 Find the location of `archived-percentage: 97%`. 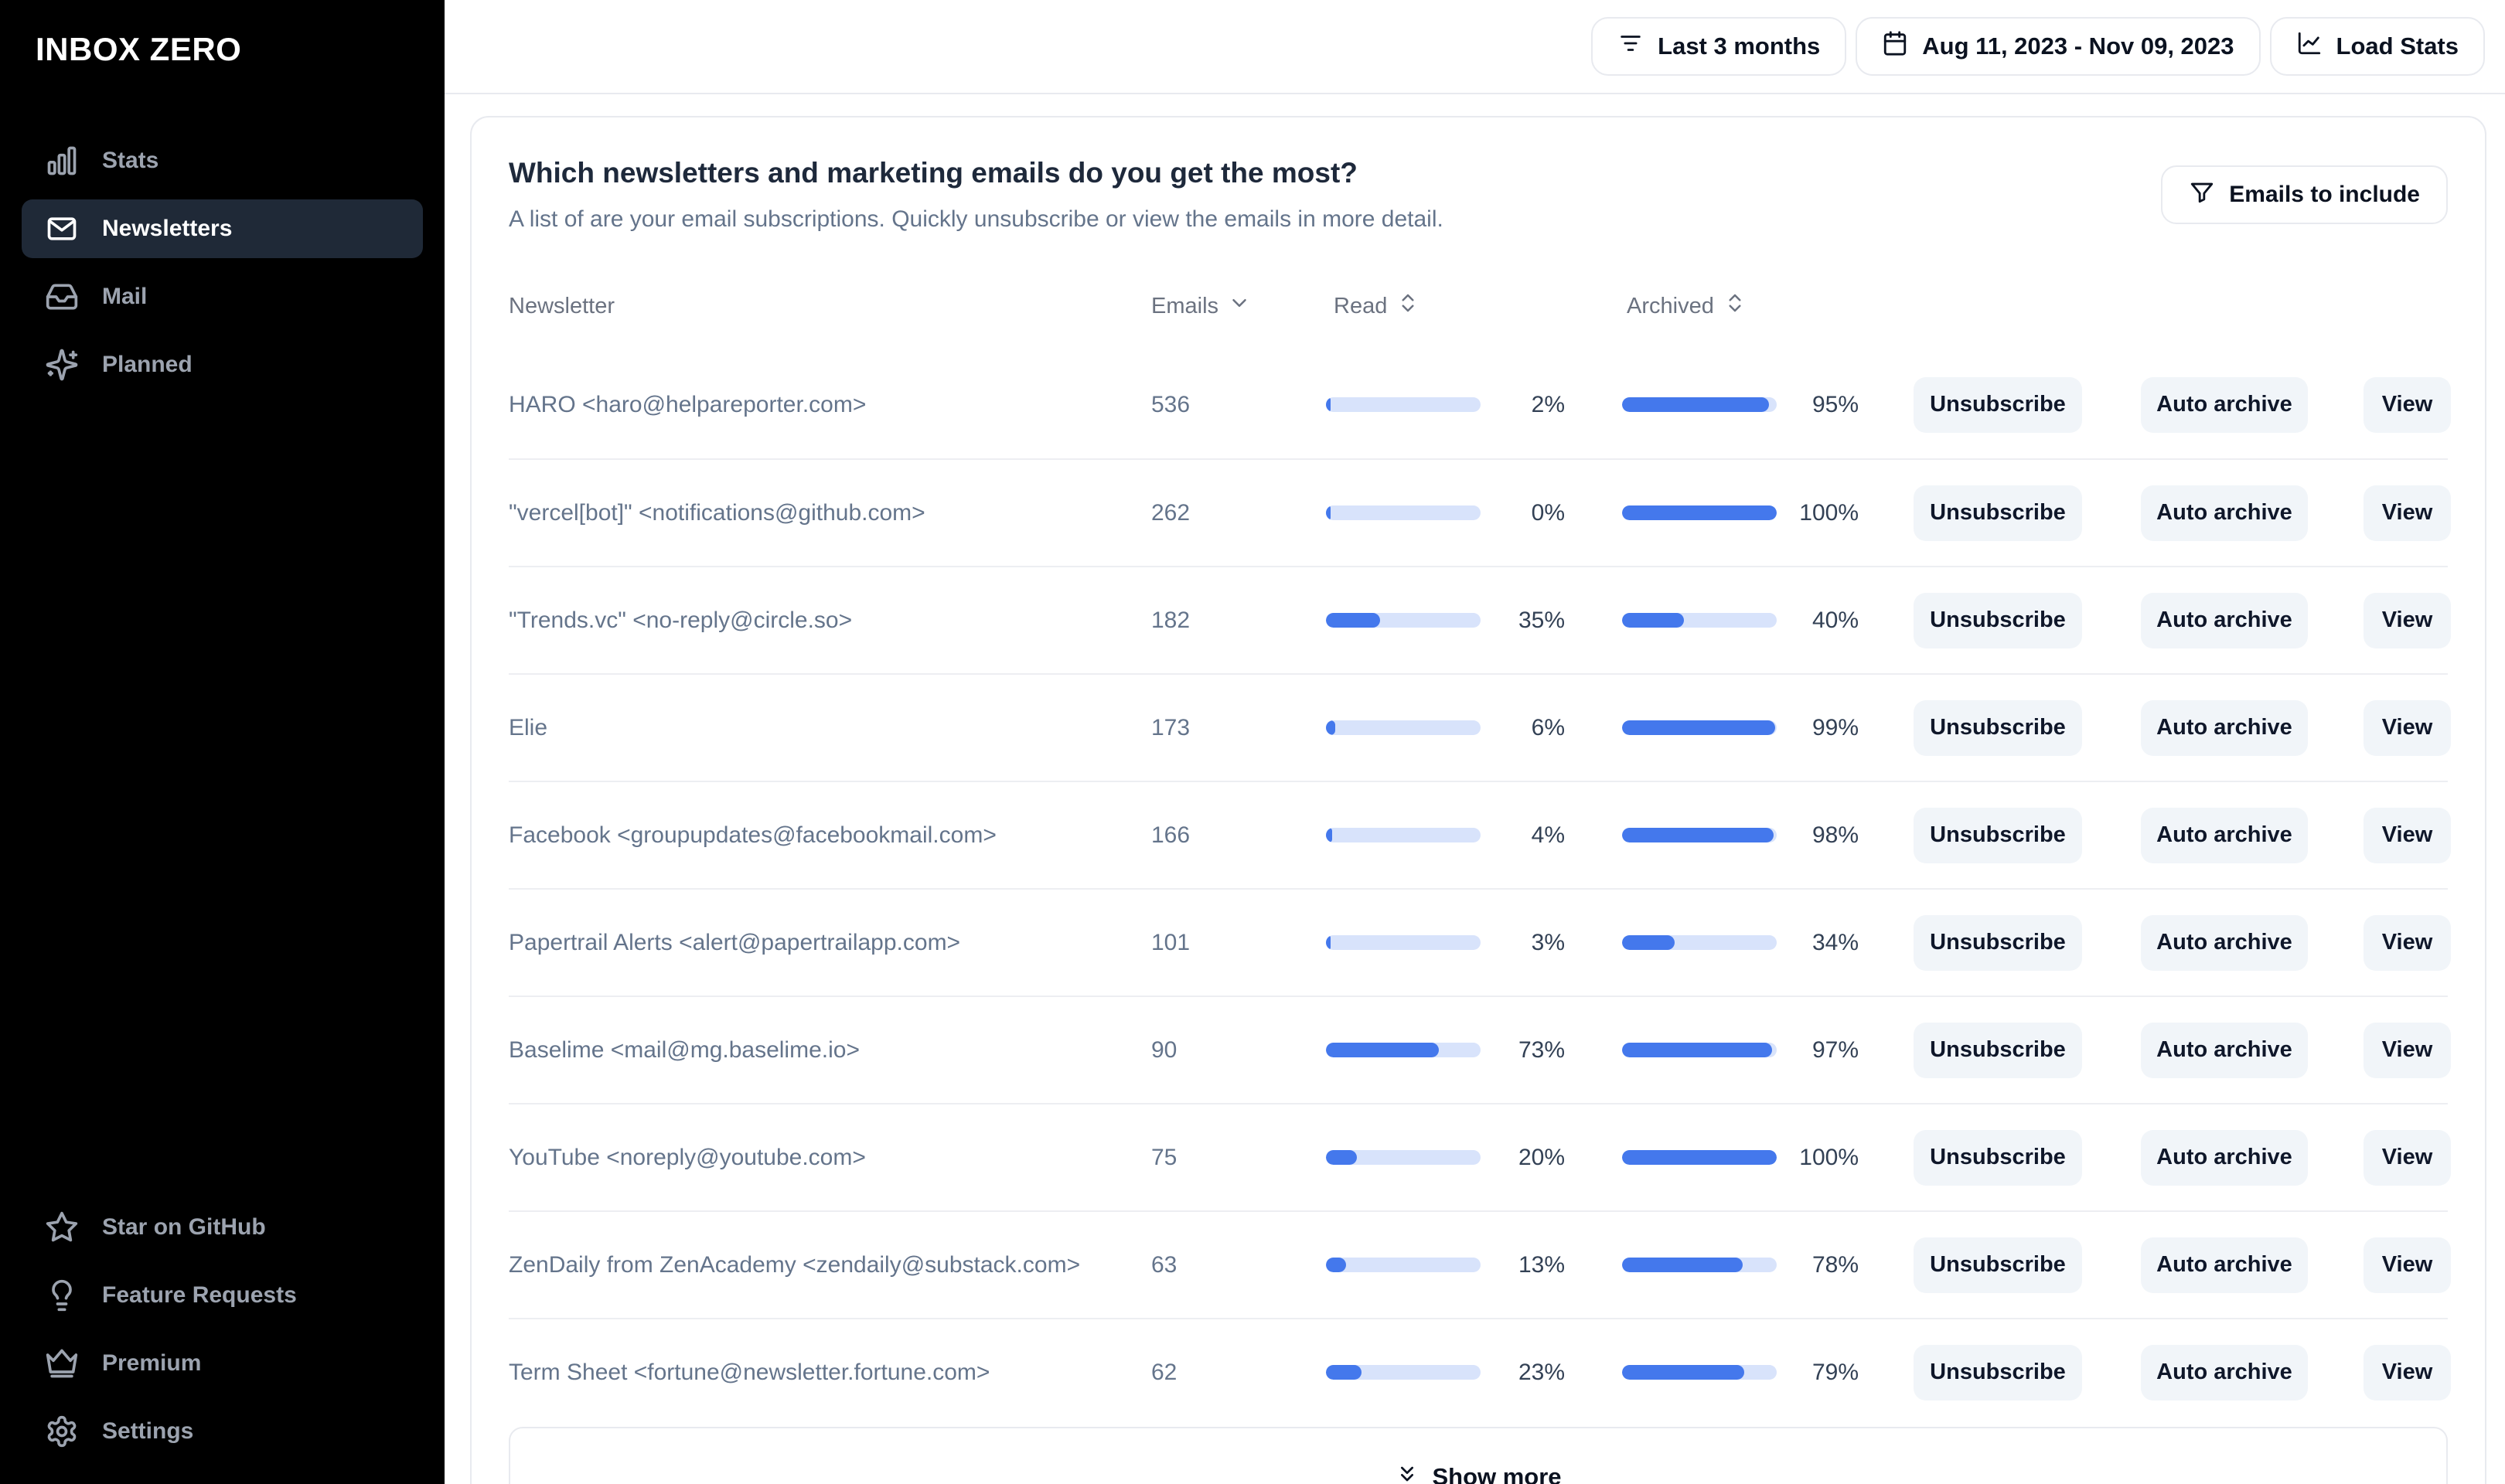

archived-percentage: 97% is located at coordinates (1835, 1049).